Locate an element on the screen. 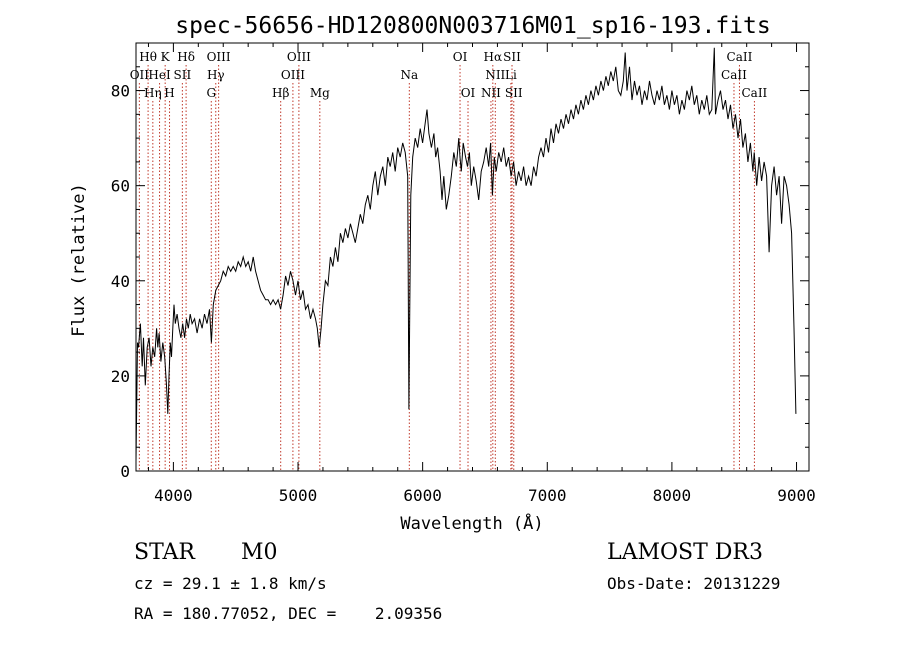 This screenshot has width=900, height=653. x-tick-label: 6000 is located at coordinates (422, 495).